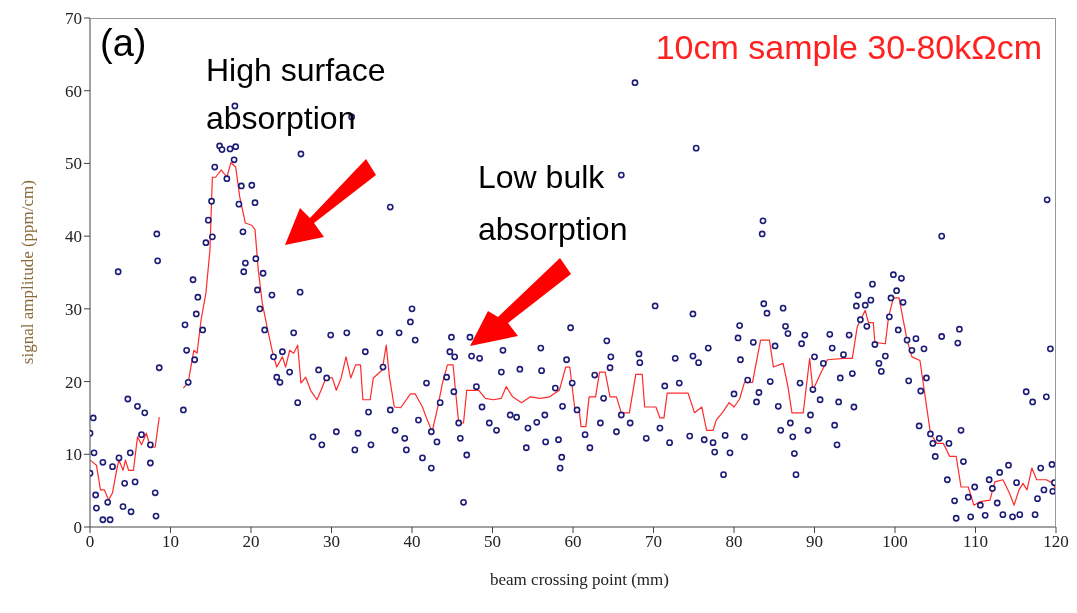 This screenshot has height=613, width=1077. Describe the element at coordinates (814, 542) in the screenshot. I see `x-tick-label: 90` at that location.